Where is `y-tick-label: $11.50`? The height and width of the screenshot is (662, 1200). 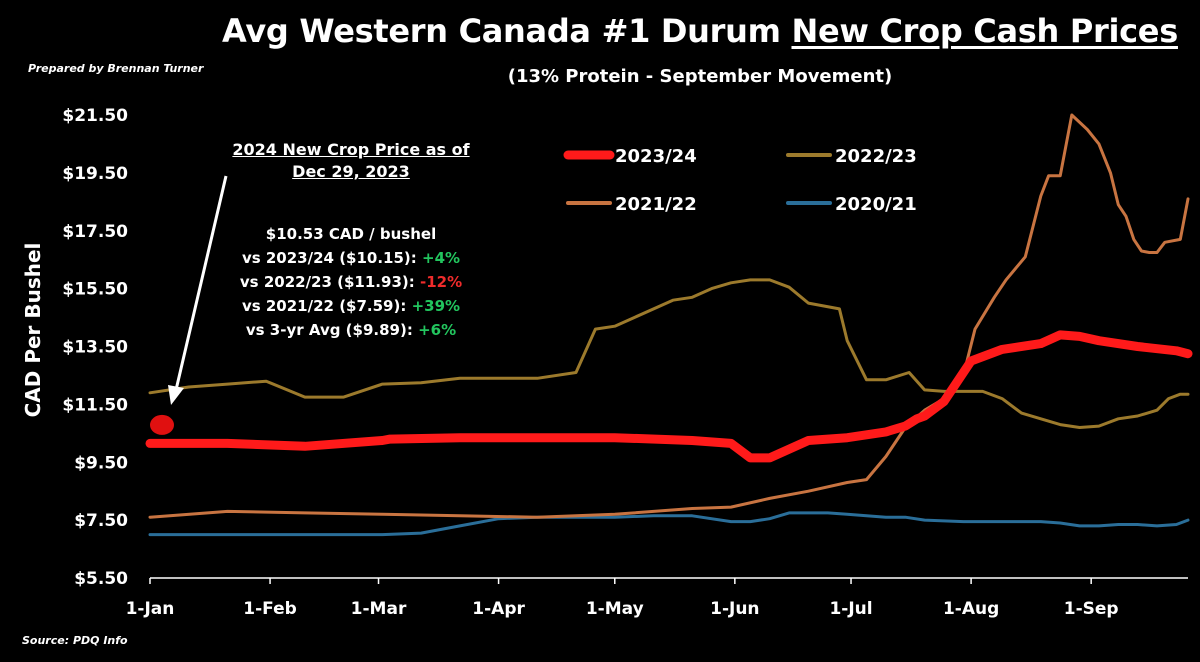 y-tick-label: $11.50 is located at coordinates (95, 405).